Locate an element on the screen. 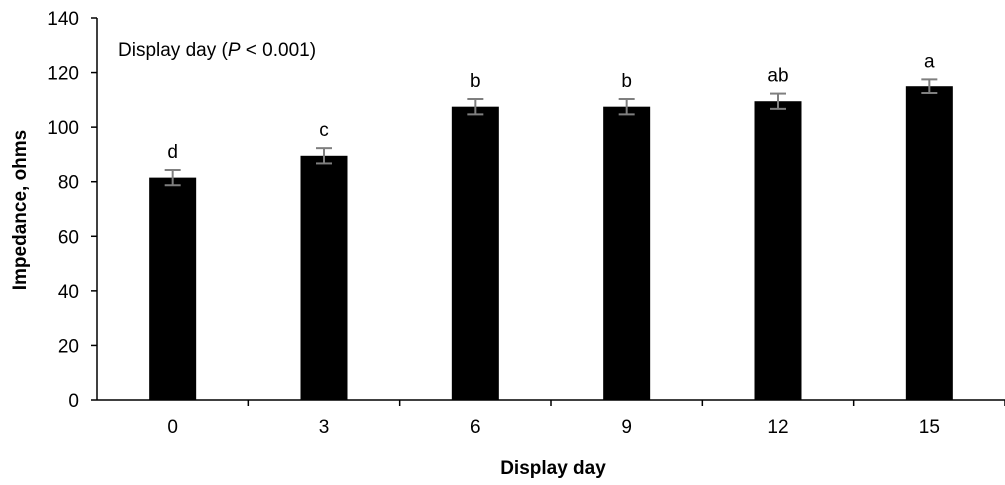 The width and height of the screenshot is (1005, 485). x-tick-label: 9 is located at coordinates (626, 427).